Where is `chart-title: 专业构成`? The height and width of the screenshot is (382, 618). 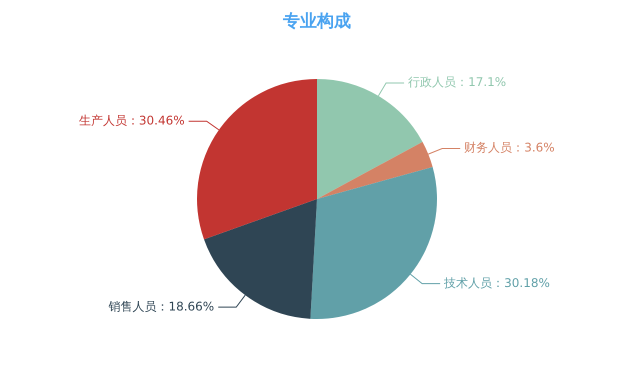
chart-title: 专业构成 is located at coordinates (316, 21).